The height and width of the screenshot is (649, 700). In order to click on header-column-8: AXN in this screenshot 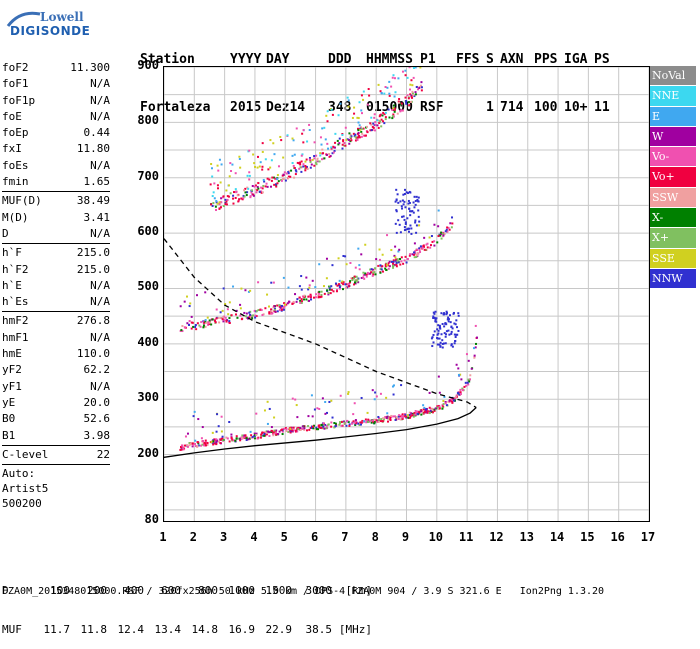, I will do `click(512, 59)`.